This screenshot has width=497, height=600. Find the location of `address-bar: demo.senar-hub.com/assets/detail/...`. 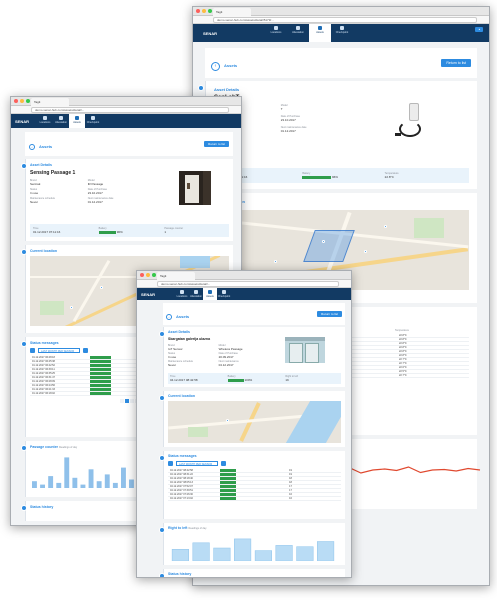

address-bar: demo.senar-hub.com/assets/detail/... is located at coordinates (126, 110).